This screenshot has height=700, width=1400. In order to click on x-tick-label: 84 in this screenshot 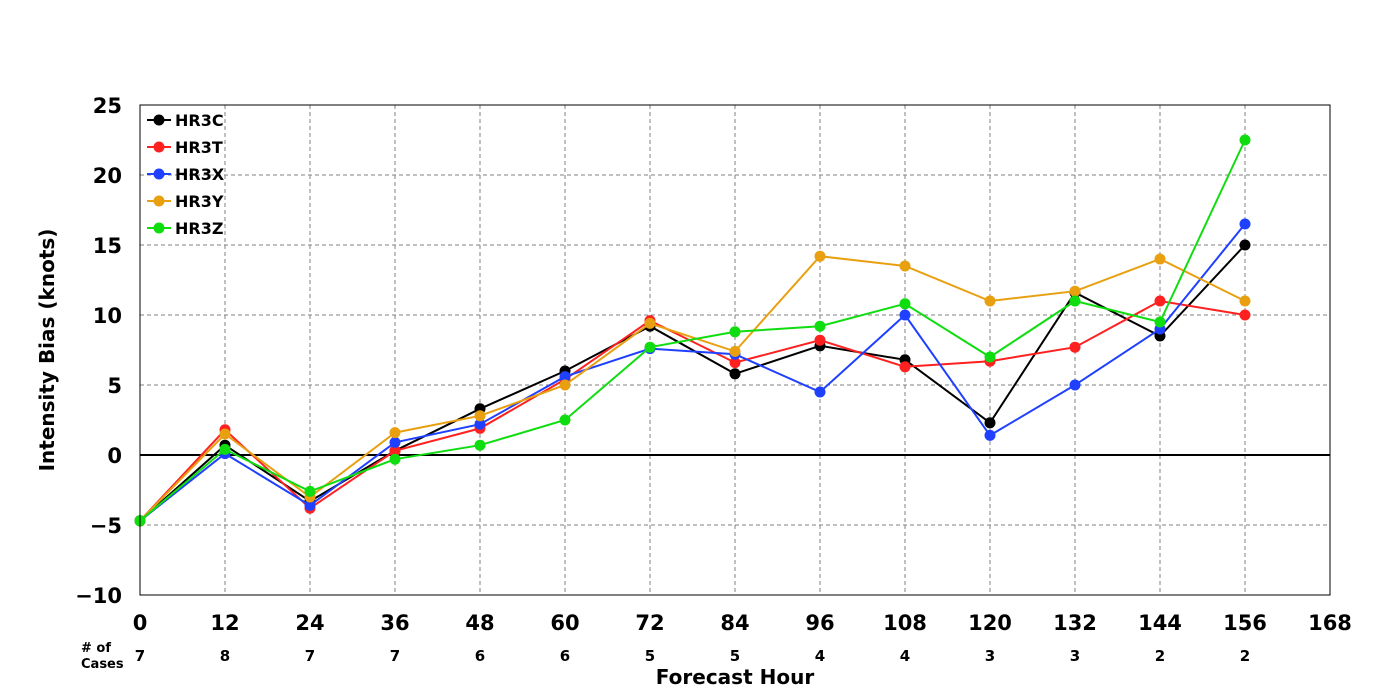, I will do `click(734, 623)`.